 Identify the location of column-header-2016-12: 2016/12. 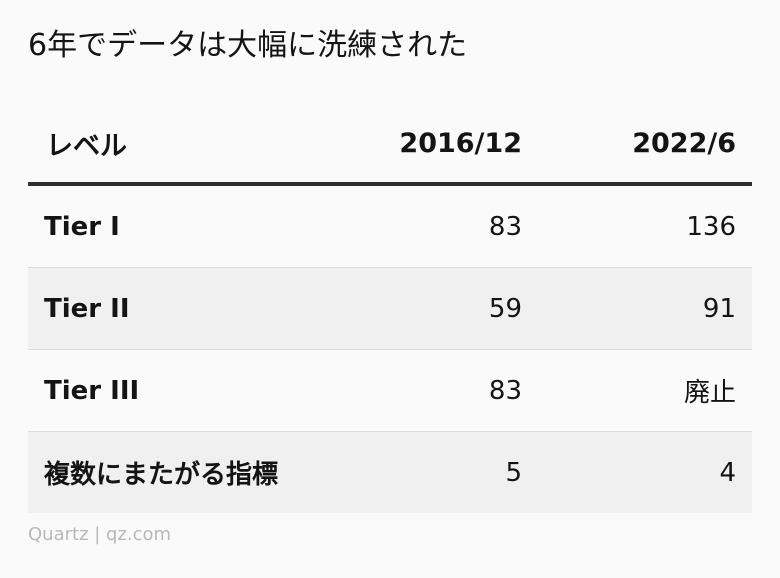
(460, 143).